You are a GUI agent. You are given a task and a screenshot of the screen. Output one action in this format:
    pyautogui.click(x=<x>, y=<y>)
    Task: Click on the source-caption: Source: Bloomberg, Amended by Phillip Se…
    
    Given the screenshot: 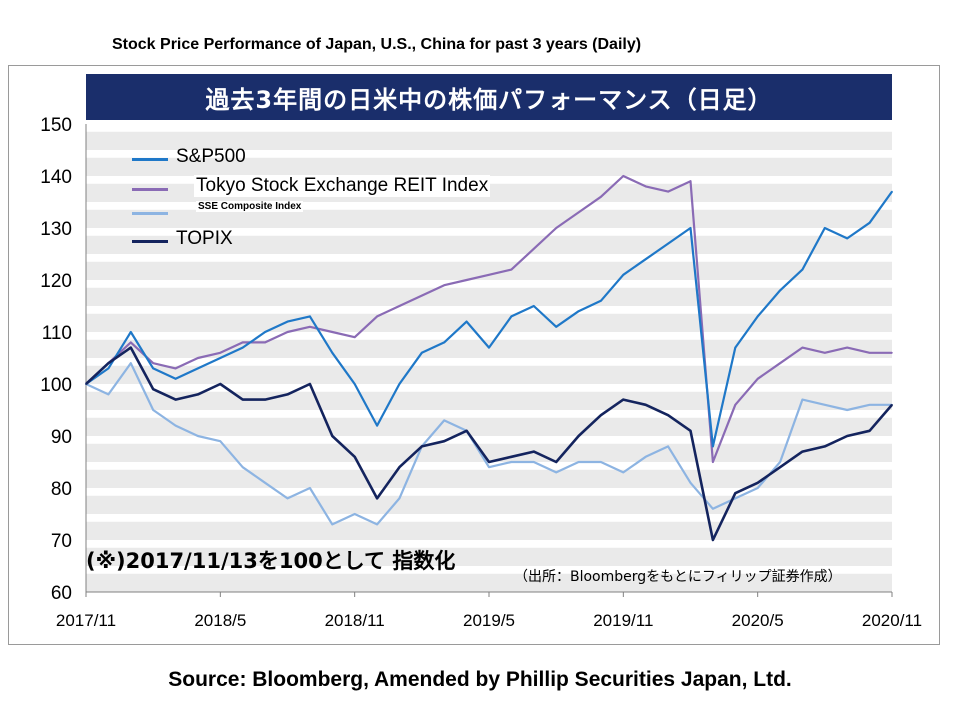 What is the action you would take?
    pyautogui.click(x=480, y=679)
    